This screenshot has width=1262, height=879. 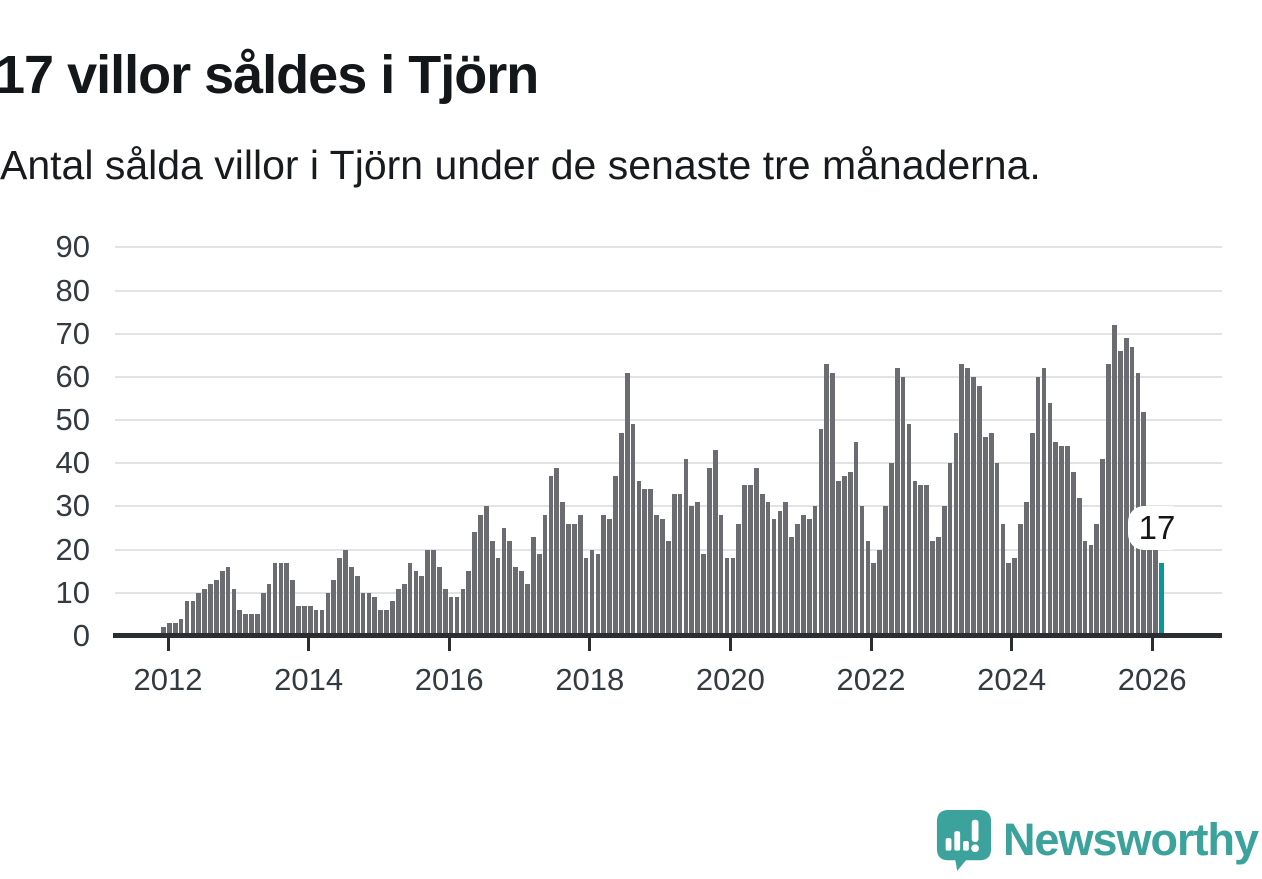 I want to click on newsworthy-logo-icon, so click(x=964, y=840).